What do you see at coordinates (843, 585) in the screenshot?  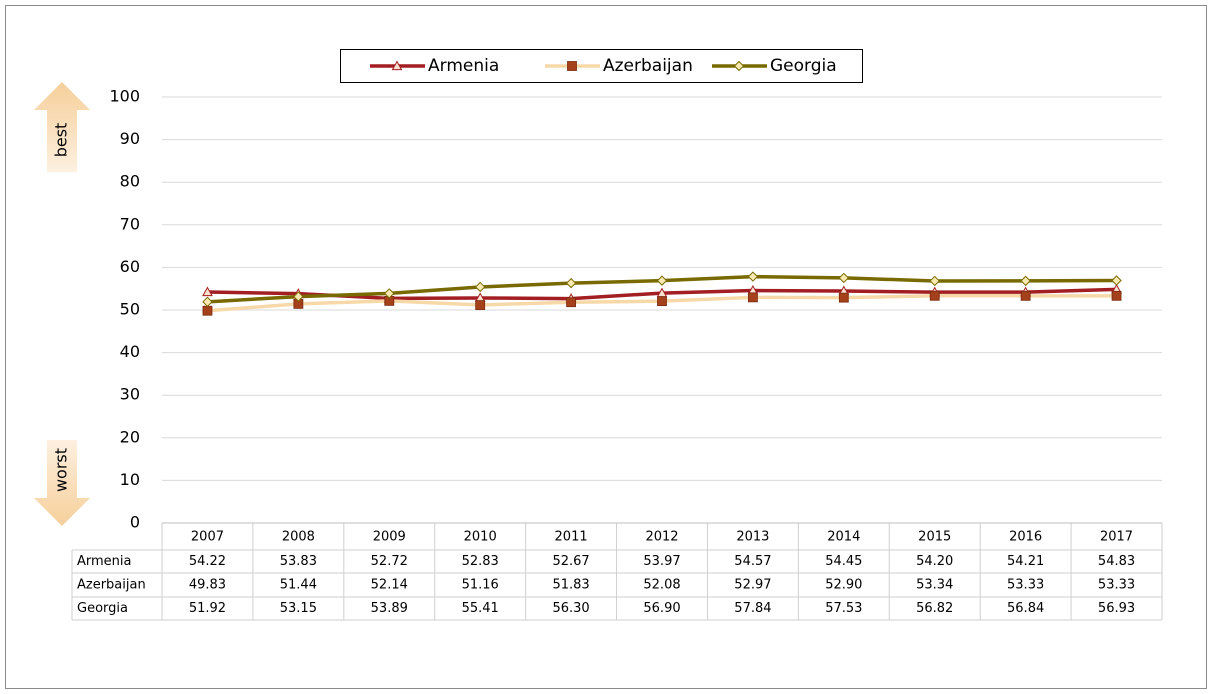 I see `table-cell: 52.90` at bounding box center [843, 585].